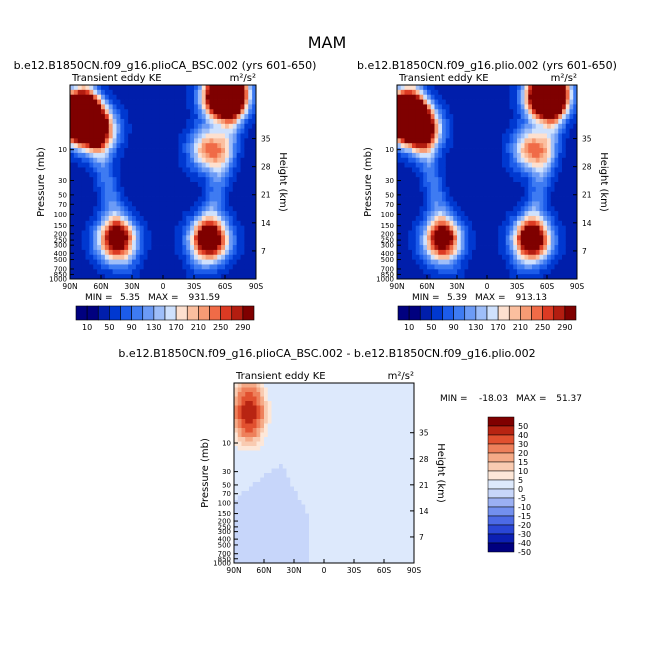  Describe the element at coordinates (103, 313) in the screenshot. I see `colorbar-swatch` at that location.